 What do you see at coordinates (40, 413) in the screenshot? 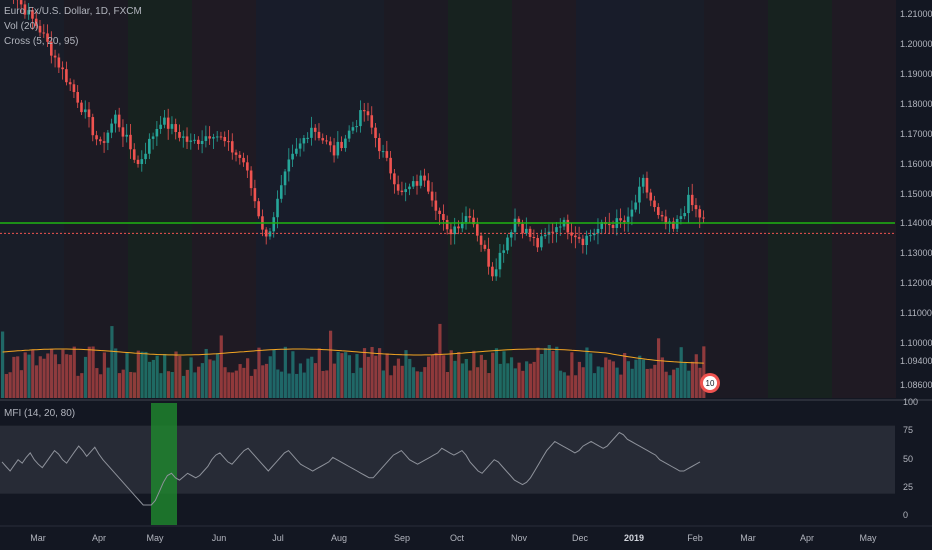
I see `mfi-study-label: MFI (14, 20, 80)` at bounding box center [40, 413].